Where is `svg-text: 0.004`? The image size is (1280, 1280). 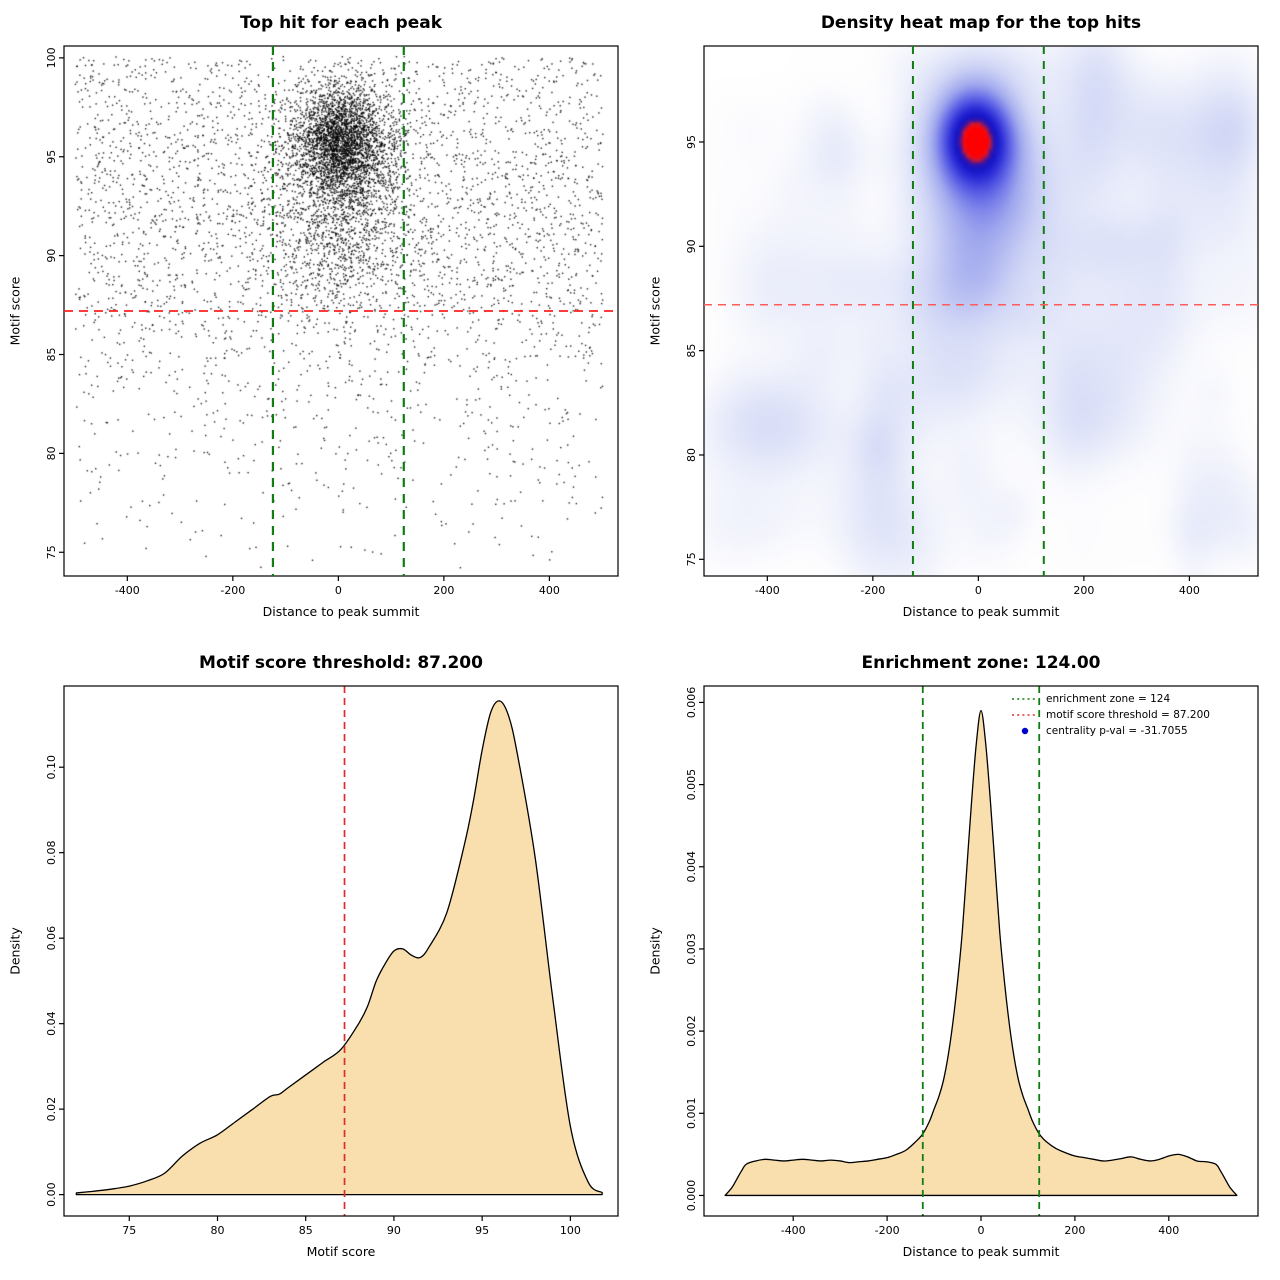
svg-text: 0.004 is located at coordinates (691, 867).